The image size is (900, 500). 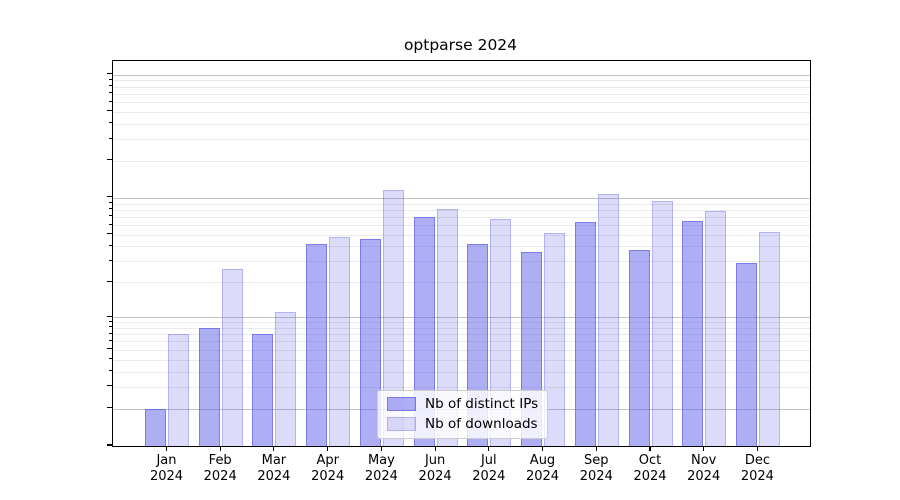 What do you see at coordinates (757, 460) in the screenshot?
I see `x-tick-month: Dec` at bounding box center [757, 460].